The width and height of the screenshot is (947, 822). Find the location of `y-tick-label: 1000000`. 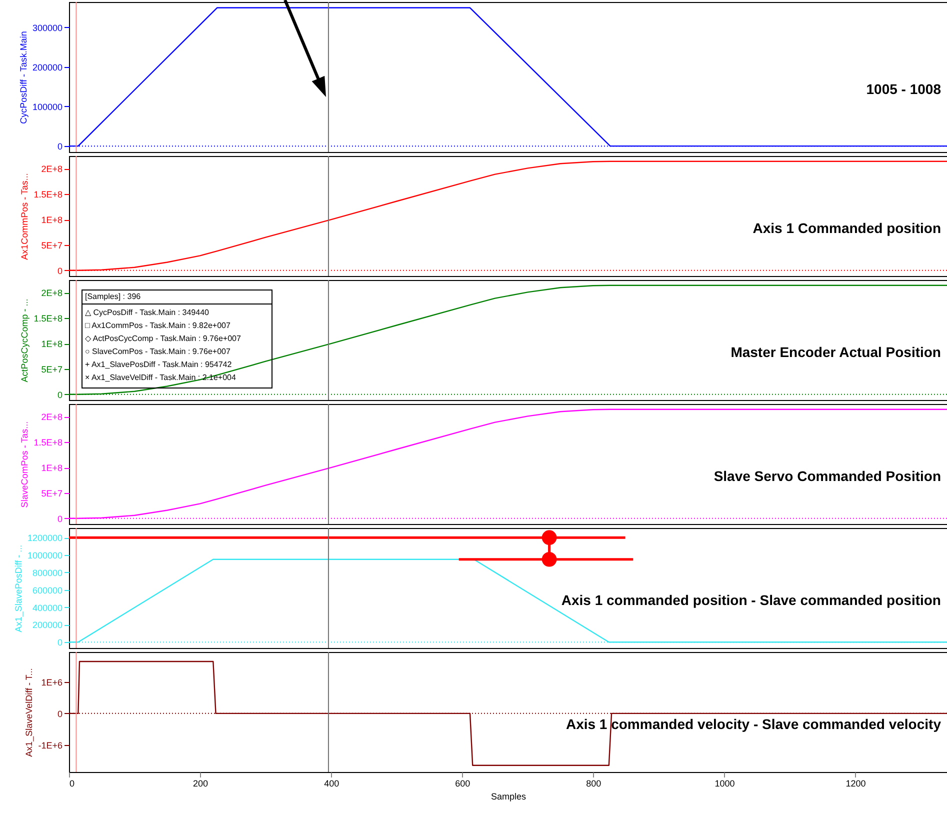

y-tick-label: 1000000 is located at coordinates (44, 555).